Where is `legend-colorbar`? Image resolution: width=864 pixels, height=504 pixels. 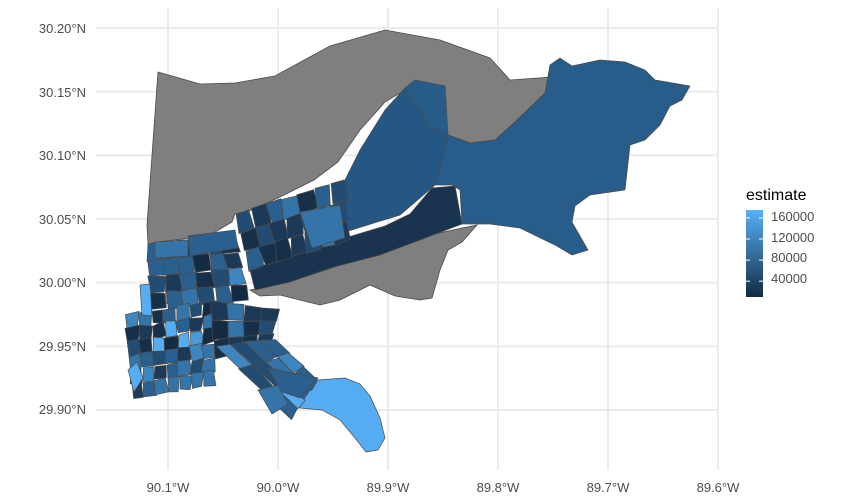
legend-colorbar is located at coordinates (754, 253).